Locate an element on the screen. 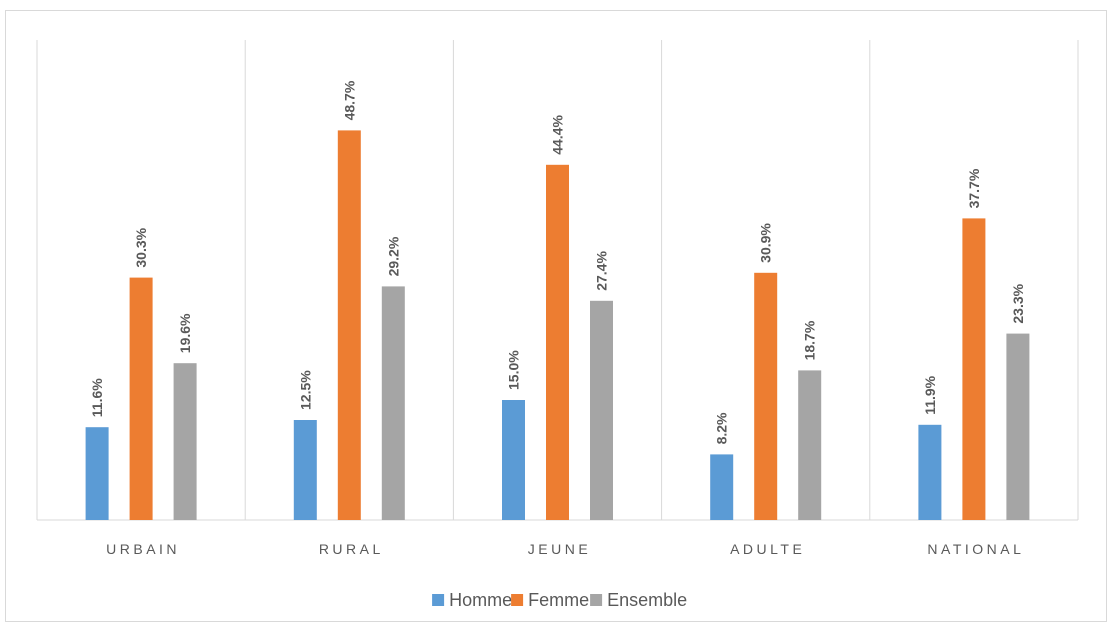 This screenshot has height=630, width=1118. bar-femme-adulte is located at coordinates (766, 396).